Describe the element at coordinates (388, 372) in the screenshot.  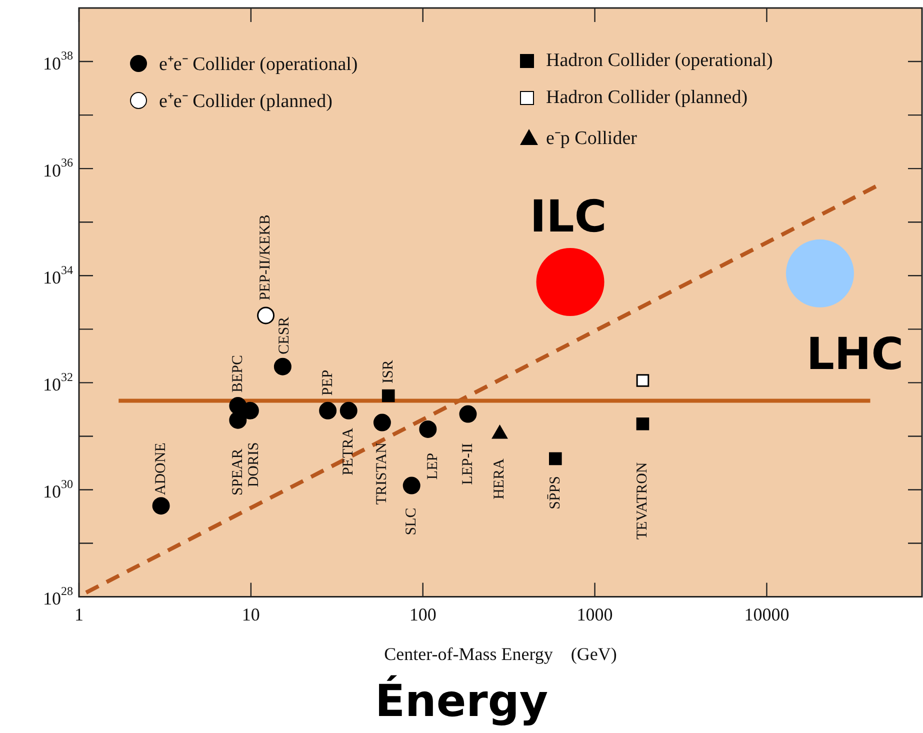
I see `annotation: ISR` at that location.